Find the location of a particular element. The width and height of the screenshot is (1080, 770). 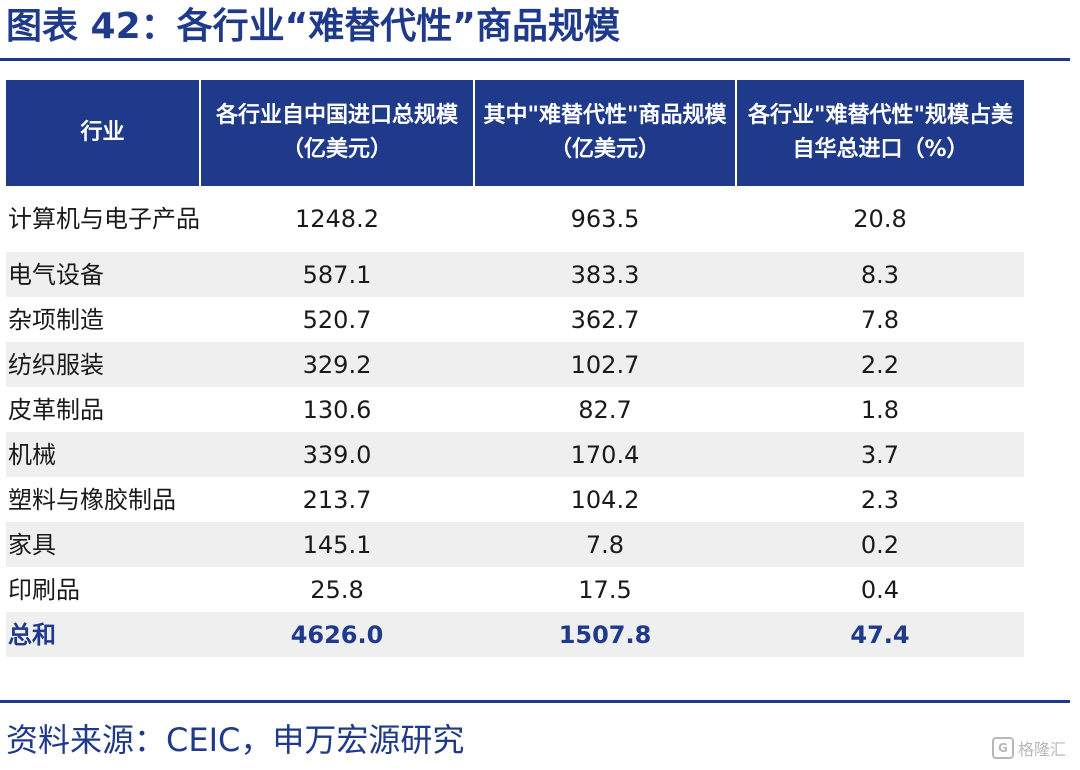

industry-cell: 机械 is located at coordinates (103, 454).